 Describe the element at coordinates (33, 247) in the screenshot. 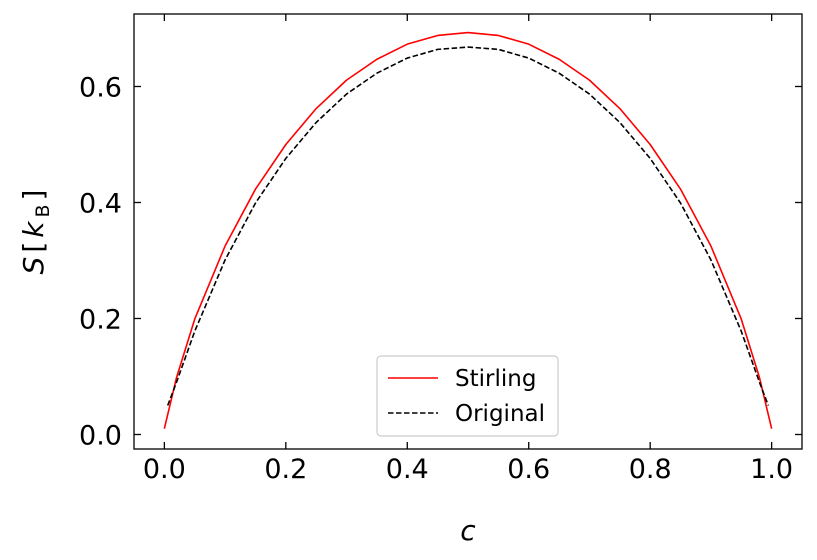

I see `y-axis-bracket-open: [` at that location.